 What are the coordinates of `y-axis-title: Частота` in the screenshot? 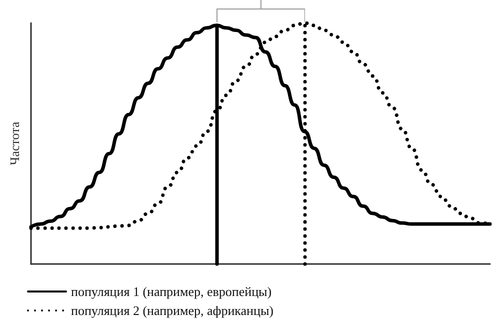 It's located at (14, 144).